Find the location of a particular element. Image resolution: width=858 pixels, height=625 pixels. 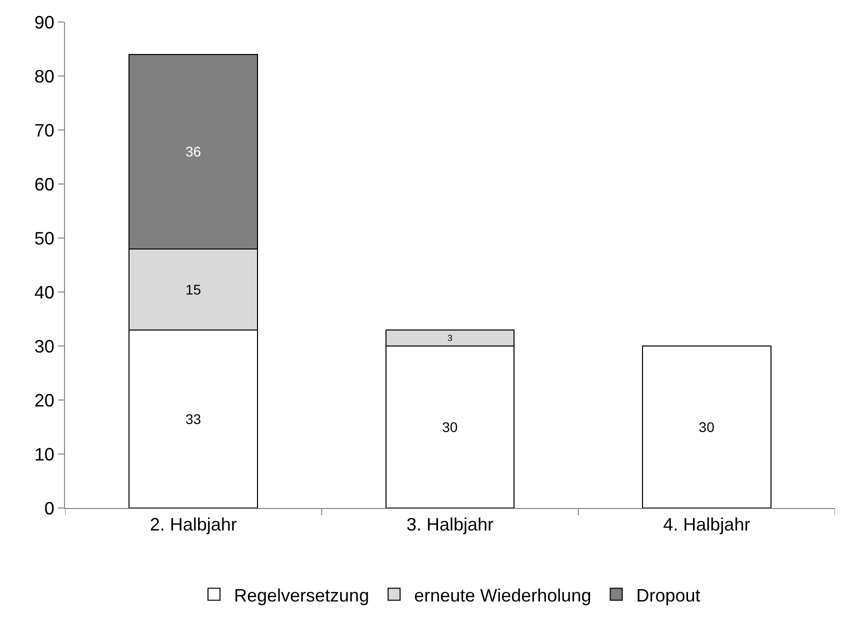

legend-label: erneute Wiederholung is located at coordinates (503, 595).